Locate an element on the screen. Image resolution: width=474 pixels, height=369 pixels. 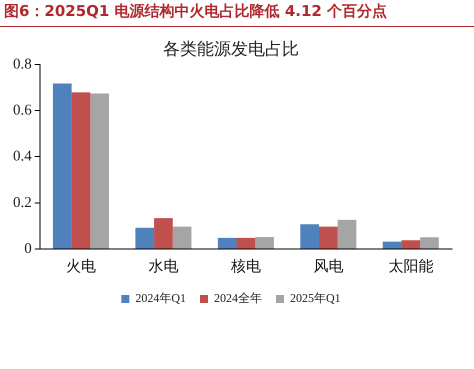
legend-label: 2025年Q1 is located at coordinates (315, 298).